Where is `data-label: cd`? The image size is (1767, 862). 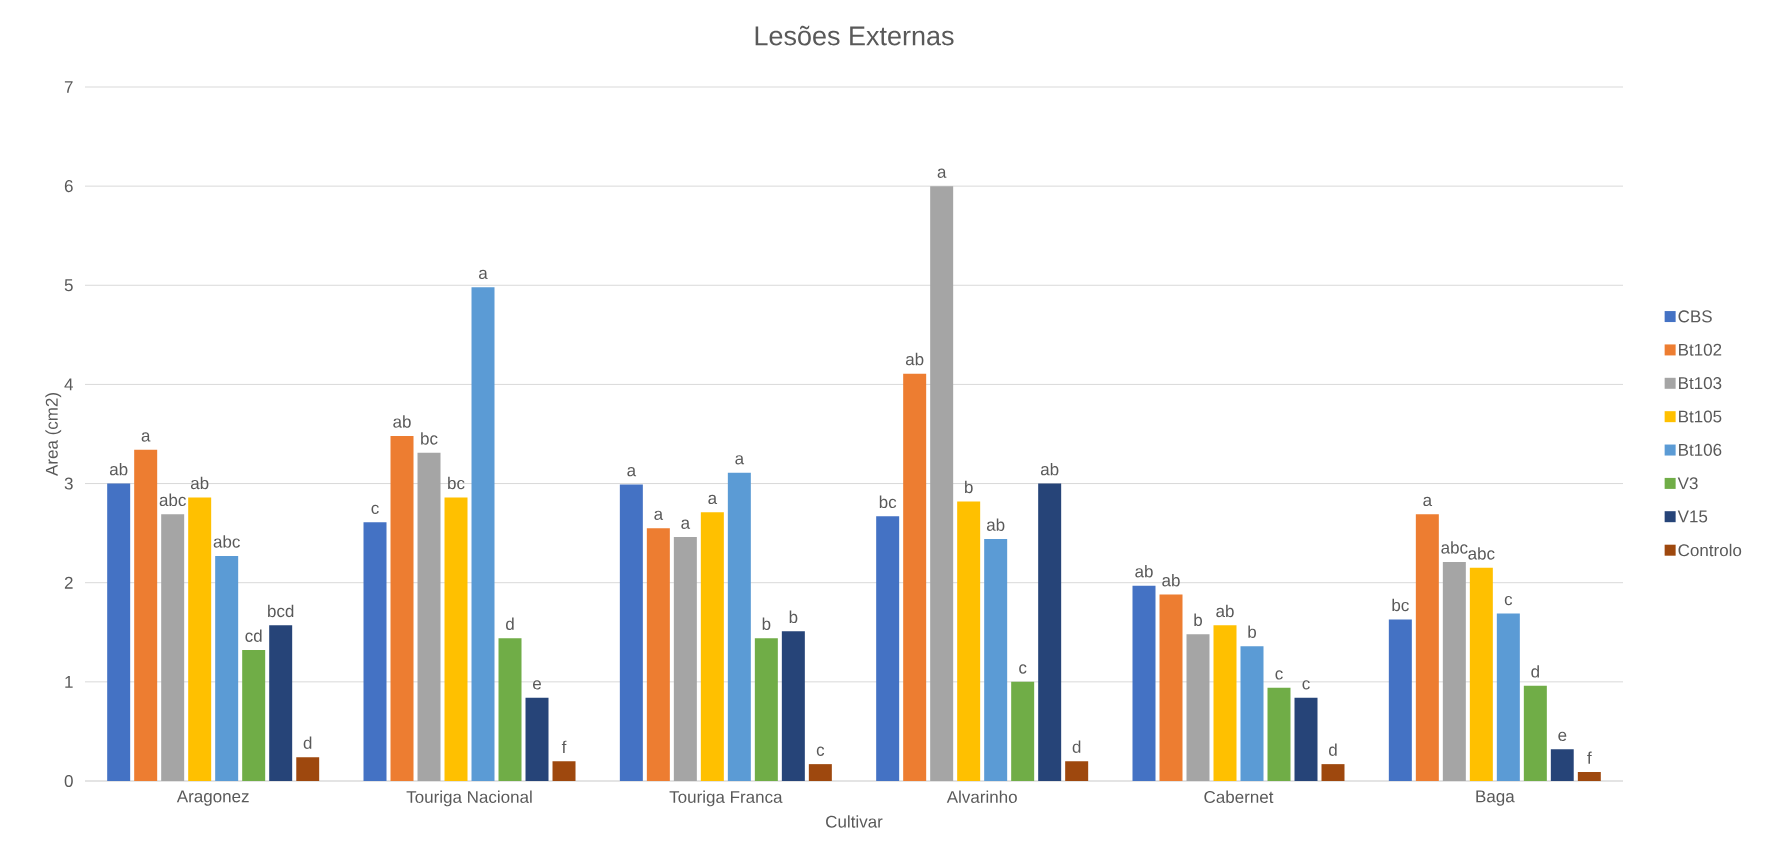
data-label: cd is located at coordinates (253, 635).